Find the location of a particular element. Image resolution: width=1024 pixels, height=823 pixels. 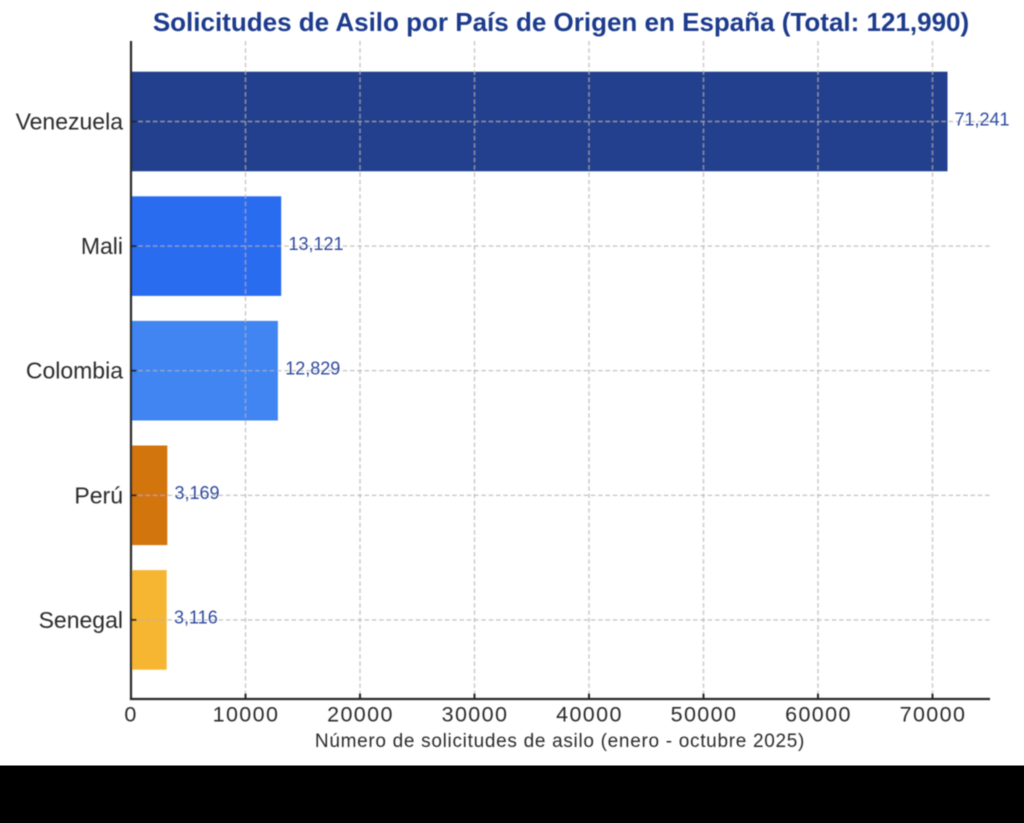

svg-text: 12,829 is located at coordinates (312, 369).